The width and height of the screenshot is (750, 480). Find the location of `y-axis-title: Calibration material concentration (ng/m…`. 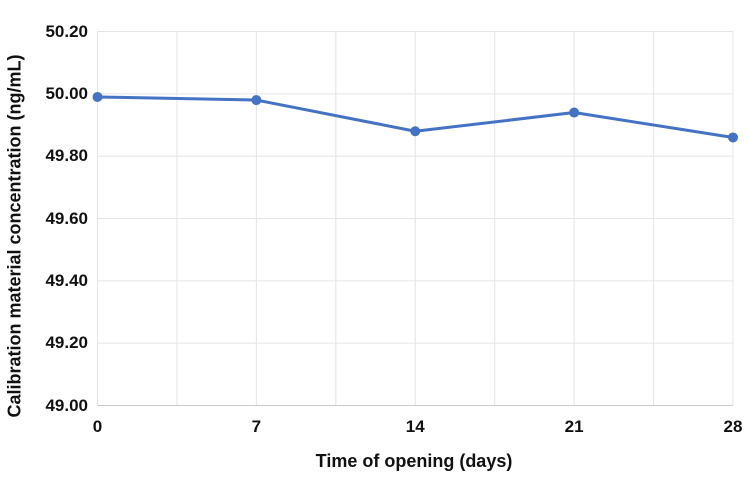

y-axis-title: Calibration material concentration (ng/m… is located at coordinates (14, 236).